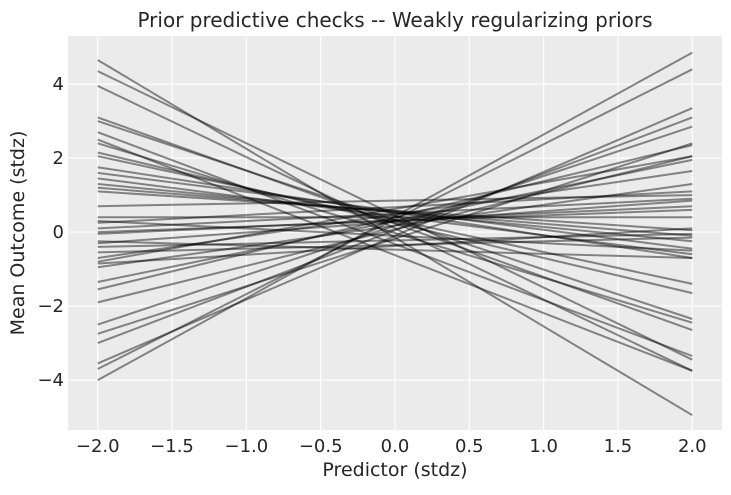 This screenshot has width=731, height=495. Describe the element at coordinates (50, 232) in the screenshot. I see `y-tick-labels: −4 −2 0 2 4` at that location.